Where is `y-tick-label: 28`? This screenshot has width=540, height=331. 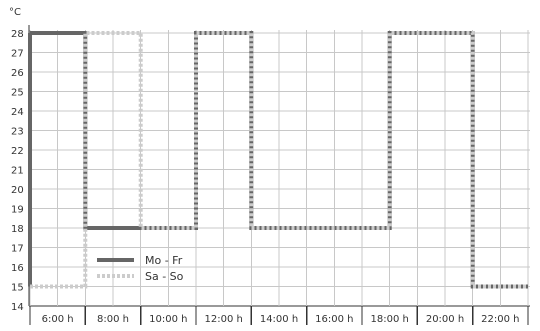
y-tick-label: 28 is located at coordinates (17, 34).